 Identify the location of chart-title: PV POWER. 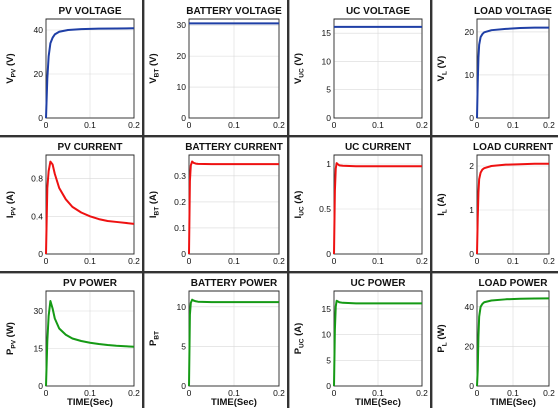
(90, 283).